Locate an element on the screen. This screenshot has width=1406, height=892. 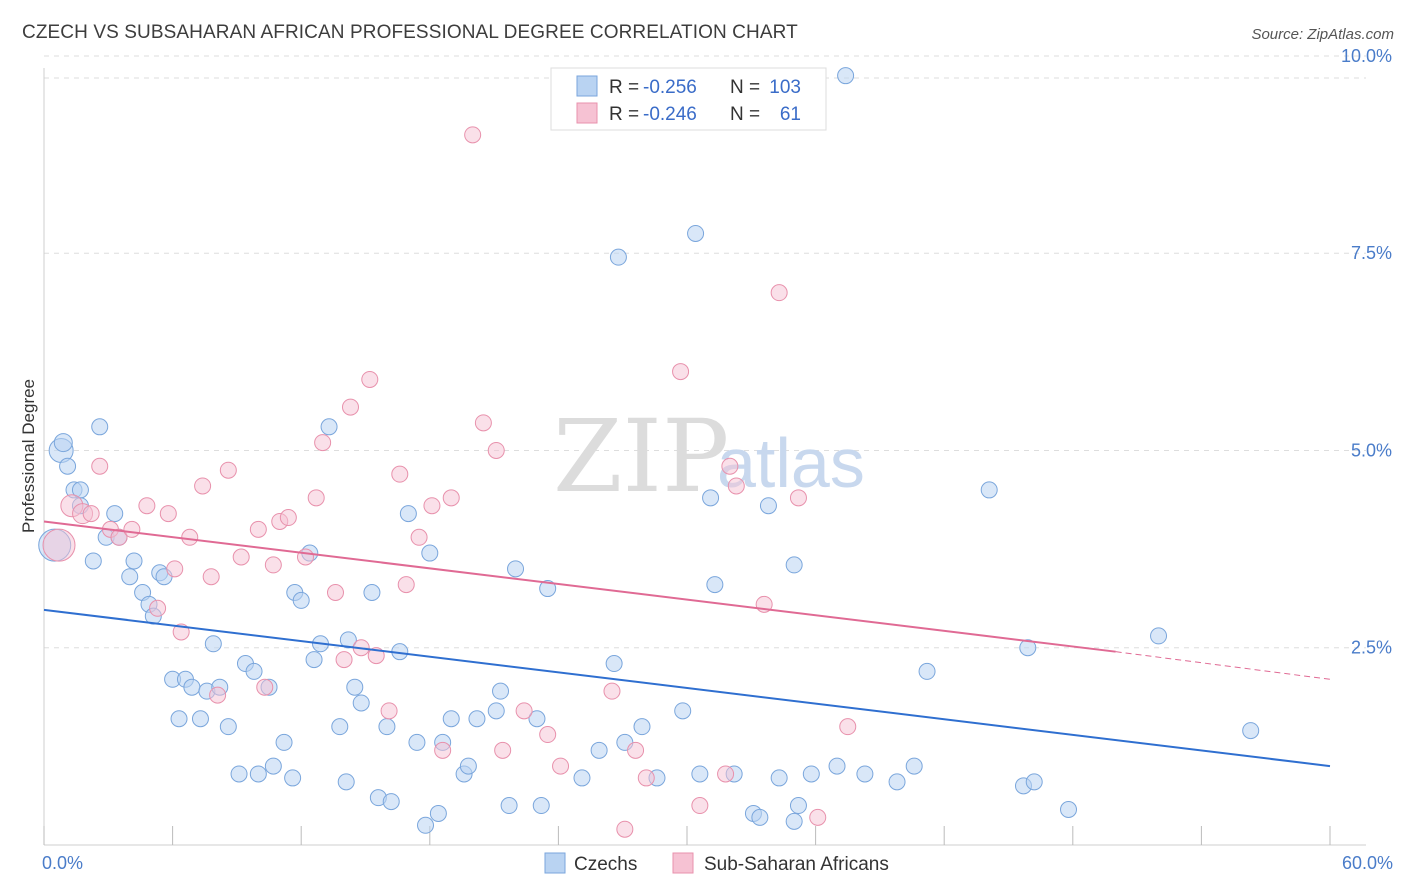
y-axis-label: Professional Degree is located at coordinates (28, 456).